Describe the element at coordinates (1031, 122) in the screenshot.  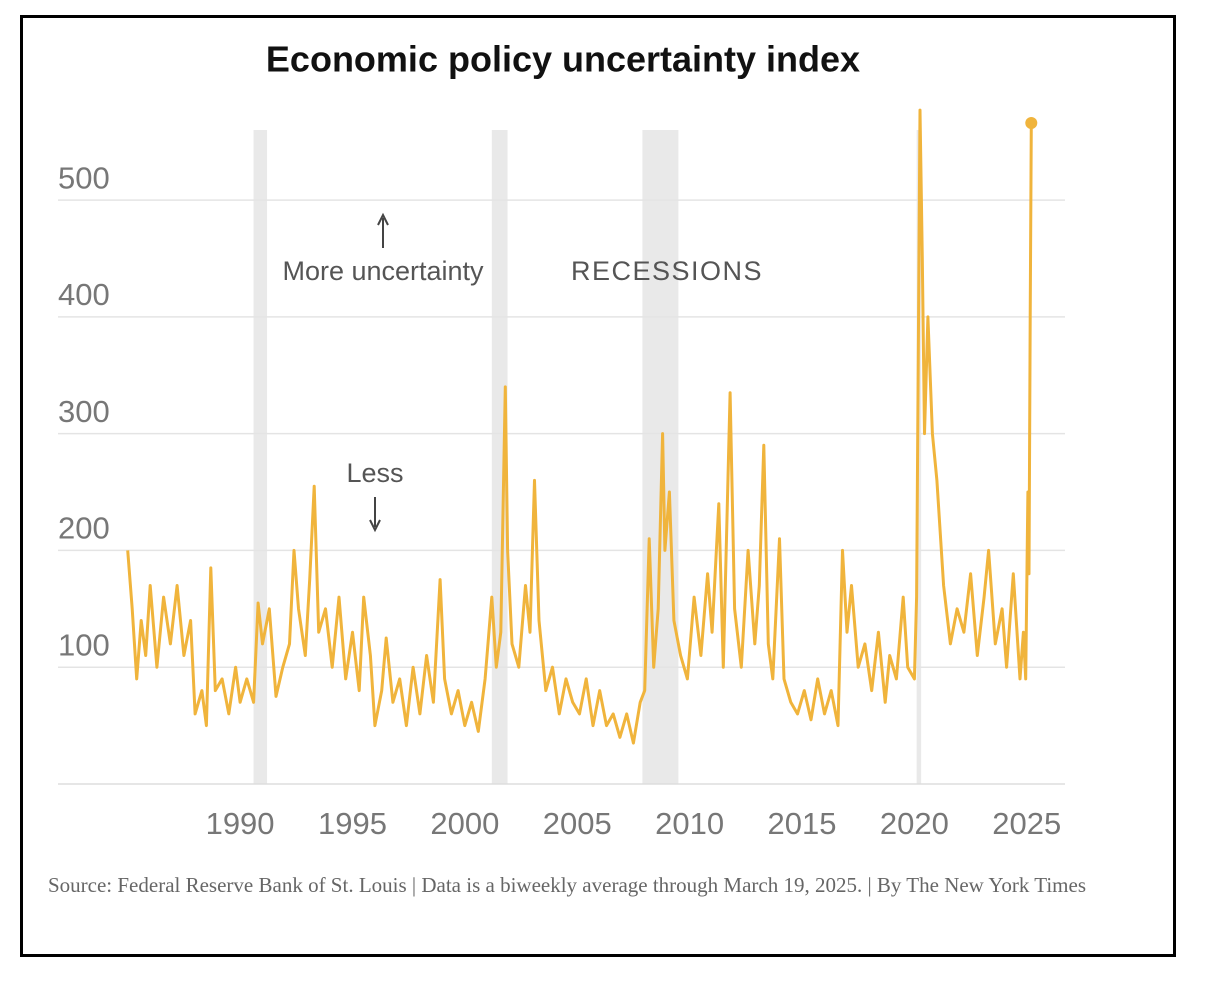
I see `end-point` at that location.